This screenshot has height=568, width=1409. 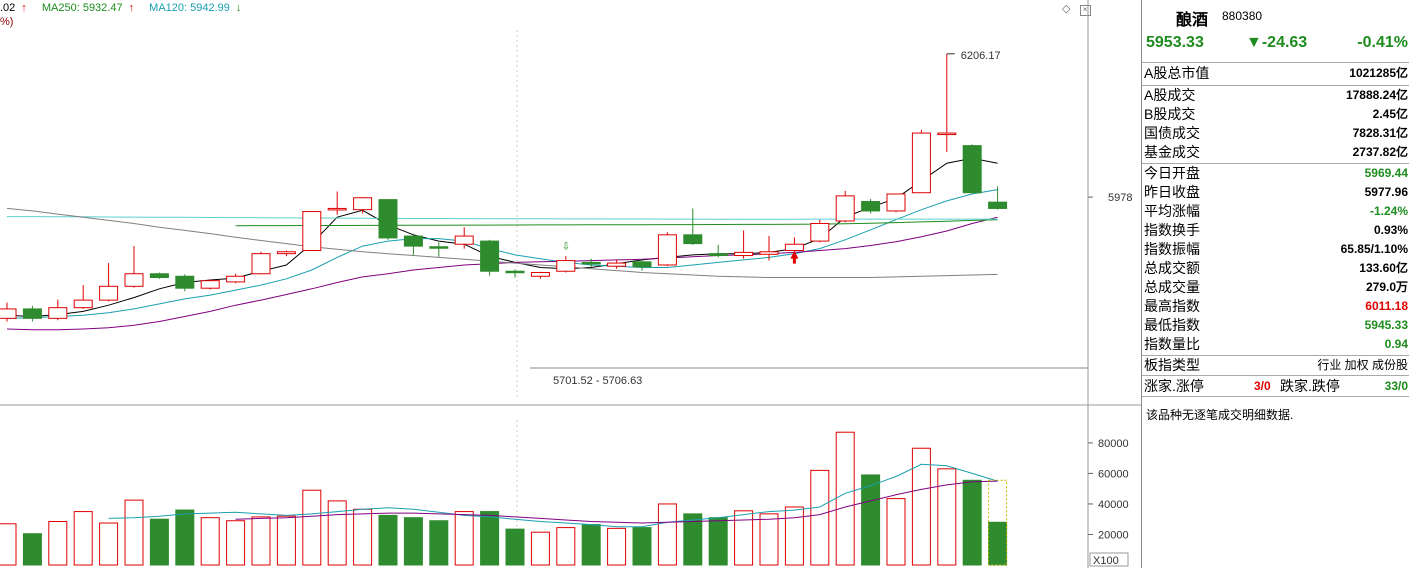 What do you see at coordinates (1113, 474) in the screenshot?
I see `volume-tick-label: 60000` at bounding box center [1113, 474].